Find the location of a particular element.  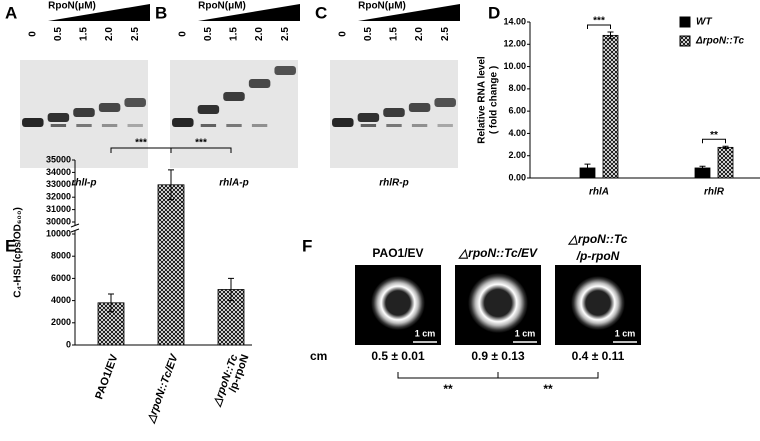

y-tick-label: 4000 is located at coordinates (61, 300).